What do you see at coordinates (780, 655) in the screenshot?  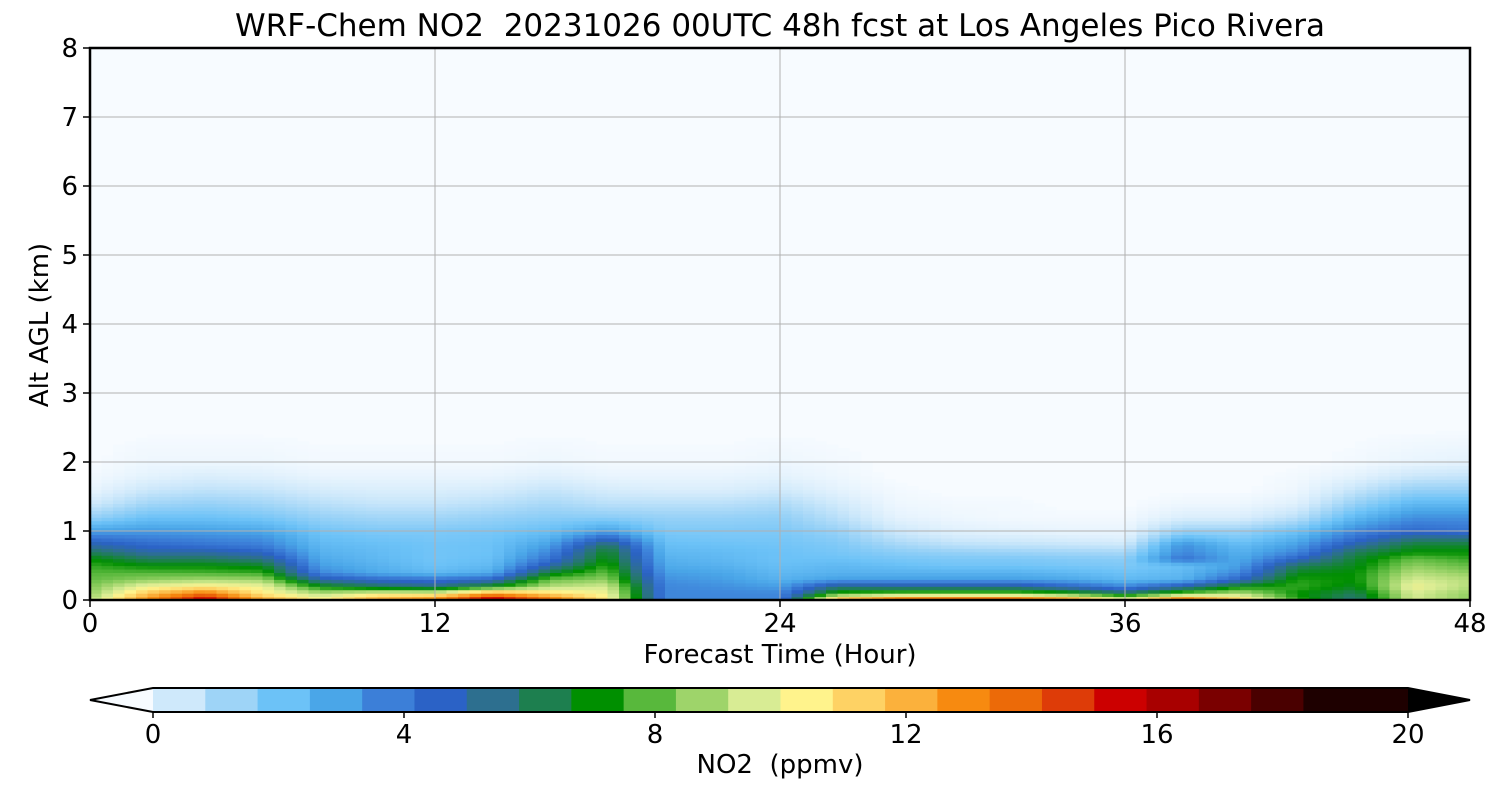 I see `x-axis-label: Forecast Time (Hour)` at bounding box center [780, 655].